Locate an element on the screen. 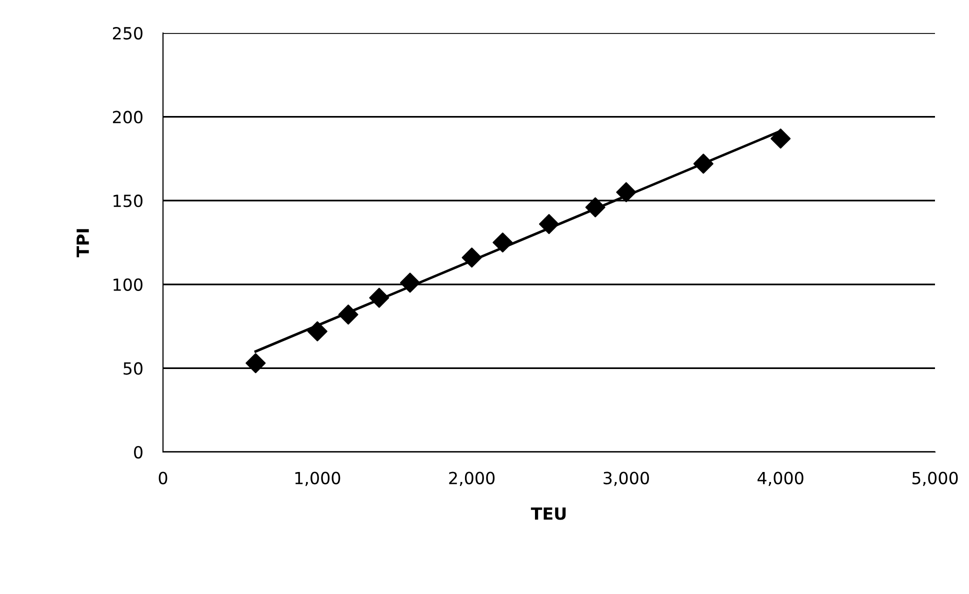 This screenshot has height=594, width=969. y-tick-label: 200 is located at coordinates (127, 117).